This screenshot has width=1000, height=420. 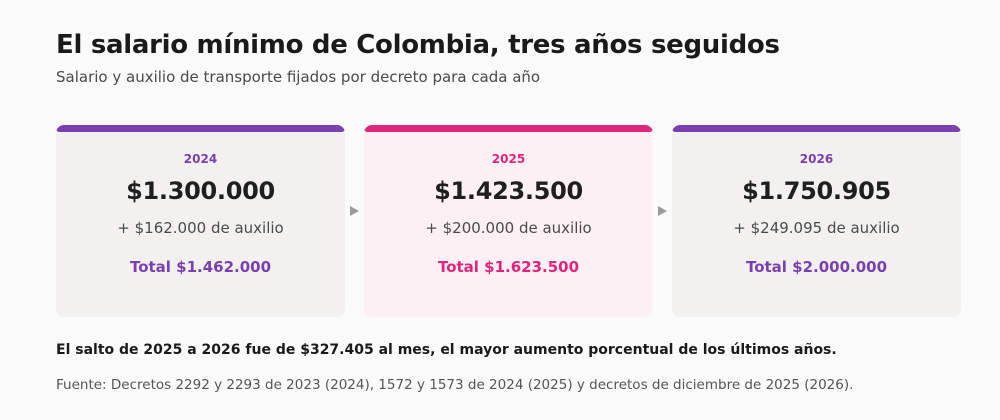 What do you see at coordinates (508, 159) in the screenshot?
I see `card-year: 2025` at bounding box center [508, 159].